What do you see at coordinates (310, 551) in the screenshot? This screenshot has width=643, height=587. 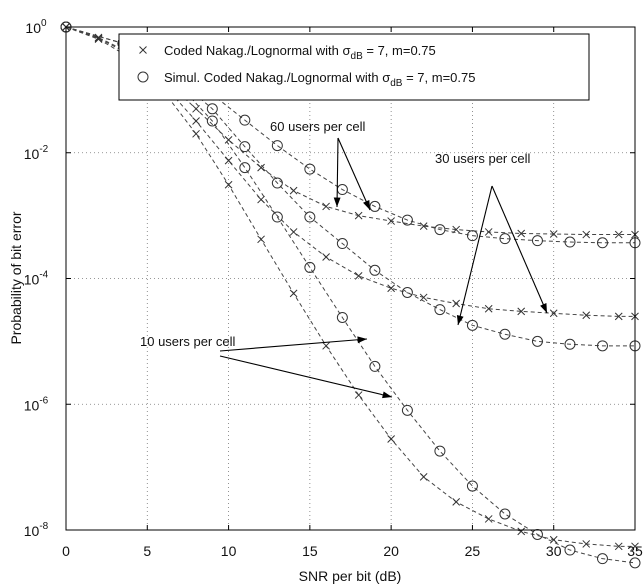 I see `x-tick-label: 15` at bounding box center [310, 551].